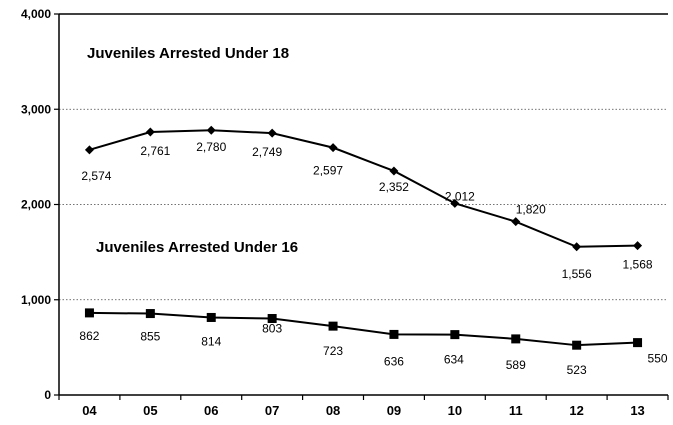 Image resolution: width=673 pixels, height=425 pixels. Describe the element at coordinates (211, 147) in the screenshot. I see `data-label: 2,780` at that location.